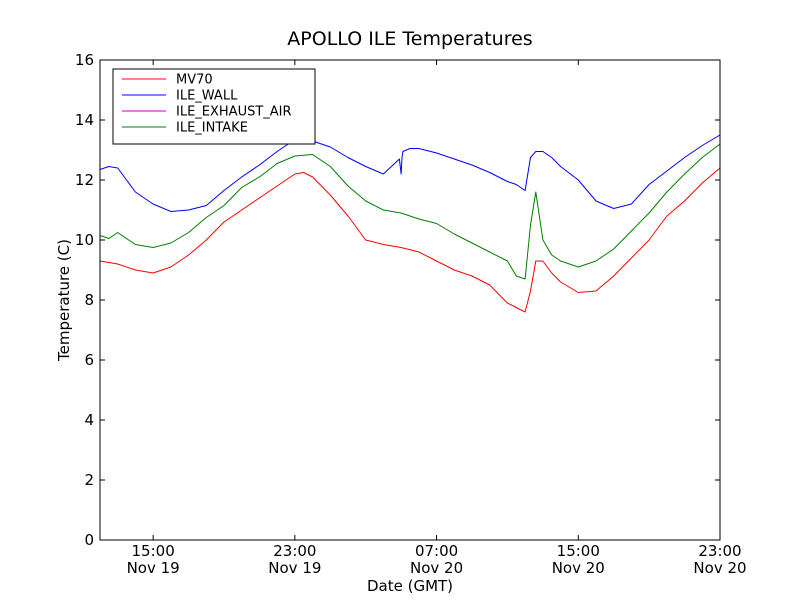 This screenshot has height=600, width=800. I want to click on series-line-ile-wall, so click(410, 173).